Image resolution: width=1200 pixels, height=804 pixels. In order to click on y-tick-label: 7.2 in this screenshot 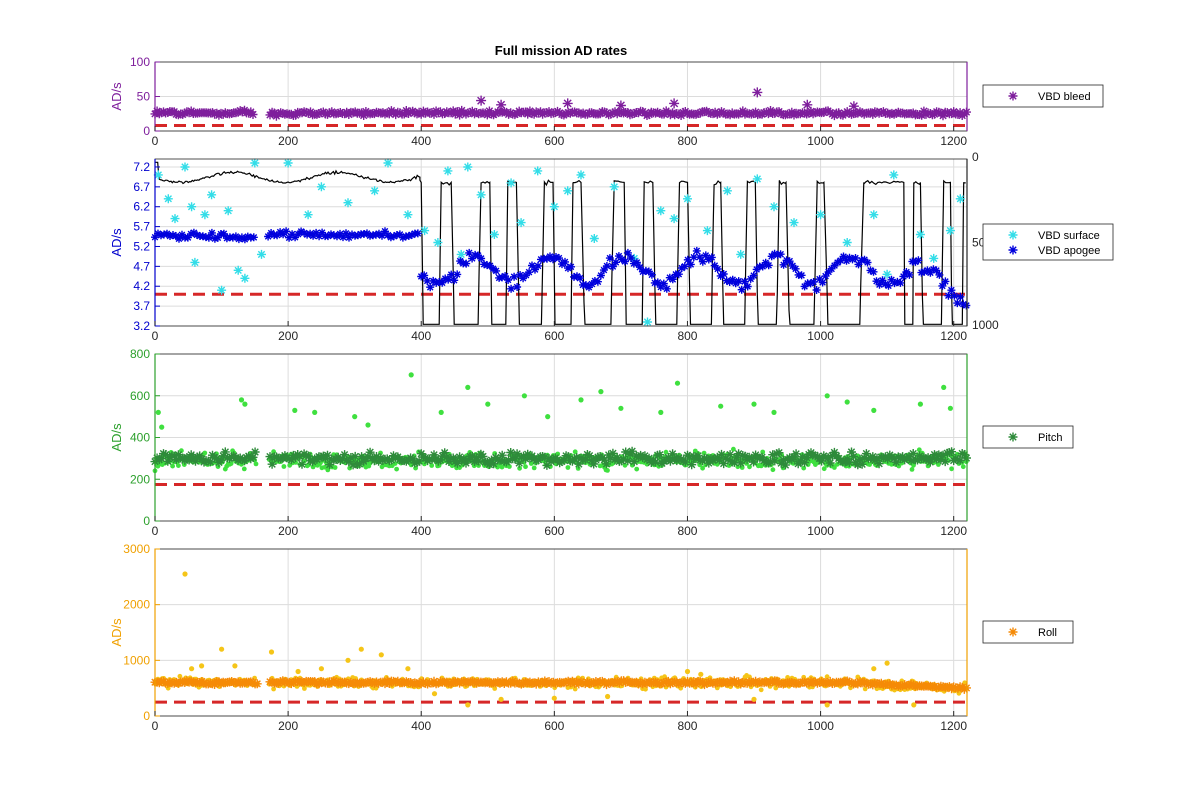, I will do `click(141, 167)`.